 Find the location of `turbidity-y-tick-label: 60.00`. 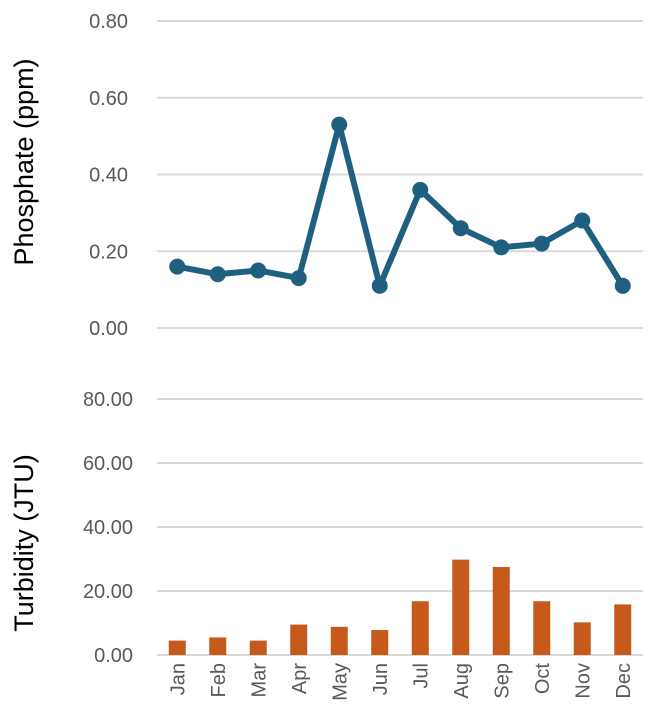

turbidity-y-tick-label: 60.00 is located at coordinates (108, 464).